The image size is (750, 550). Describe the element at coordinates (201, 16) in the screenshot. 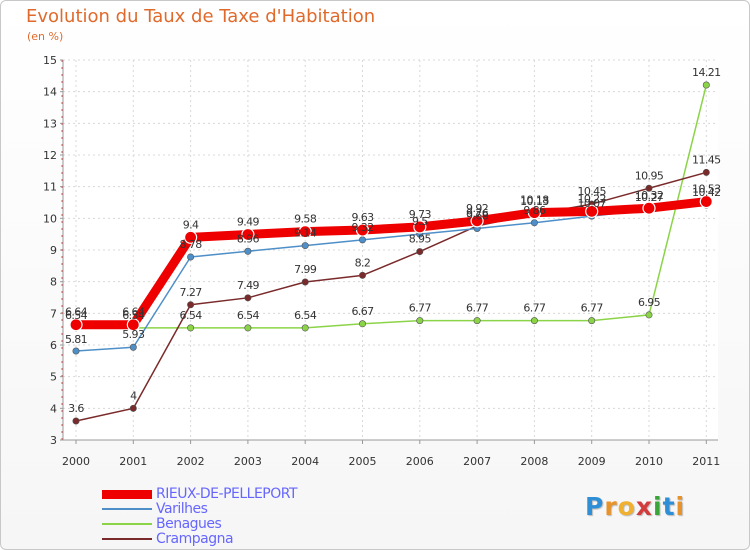

I see `chart-title: Evolution du Taux de Taxe d'Habitation` at that location.